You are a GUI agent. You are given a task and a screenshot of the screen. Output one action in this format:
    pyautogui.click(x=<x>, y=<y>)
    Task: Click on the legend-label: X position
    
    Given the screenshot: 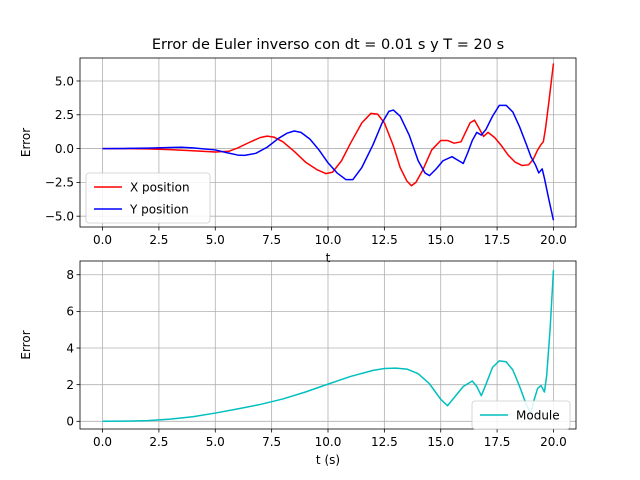 What is the action you would take?
    pyautogui.click(x=160, y=188)
    